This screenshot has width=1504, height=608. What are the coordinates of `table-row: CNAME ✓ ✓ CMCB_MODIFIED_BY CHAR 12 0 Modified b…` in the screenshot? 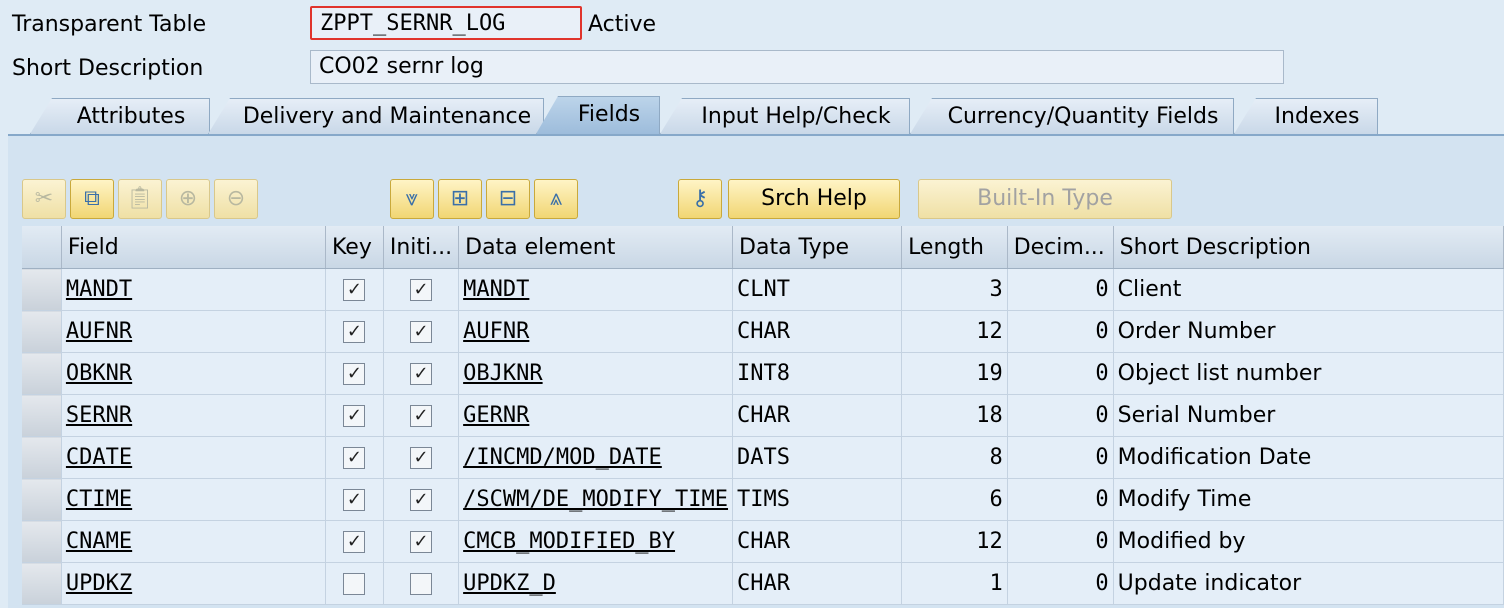 It's located at (763, 541).